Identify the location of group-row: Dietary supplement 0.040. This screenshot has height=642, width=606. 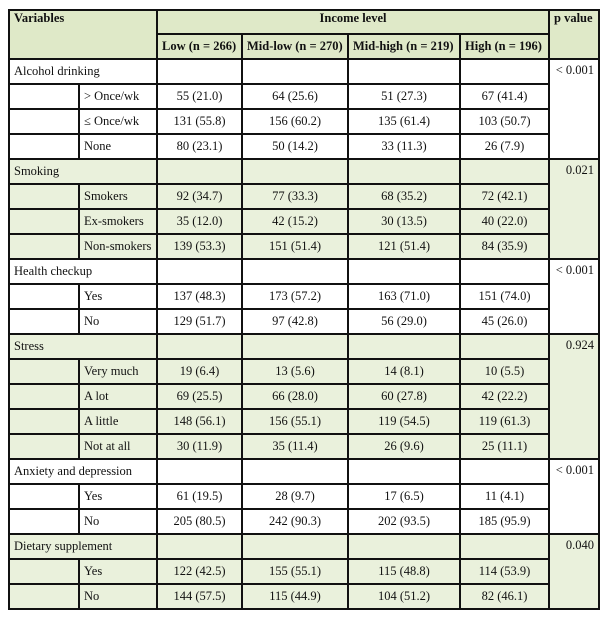
(304, 571).